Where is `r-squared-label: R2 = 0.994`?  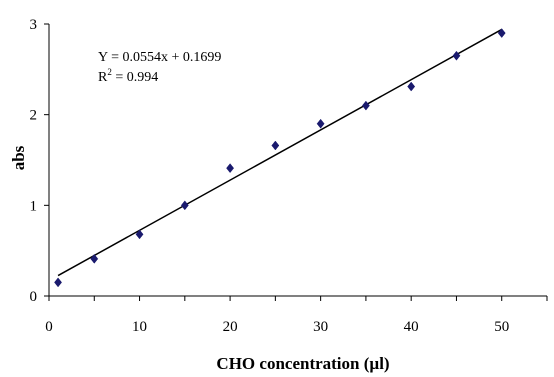 r-squared-label: R2 = 0.994 is located at coordinates (128, 76).